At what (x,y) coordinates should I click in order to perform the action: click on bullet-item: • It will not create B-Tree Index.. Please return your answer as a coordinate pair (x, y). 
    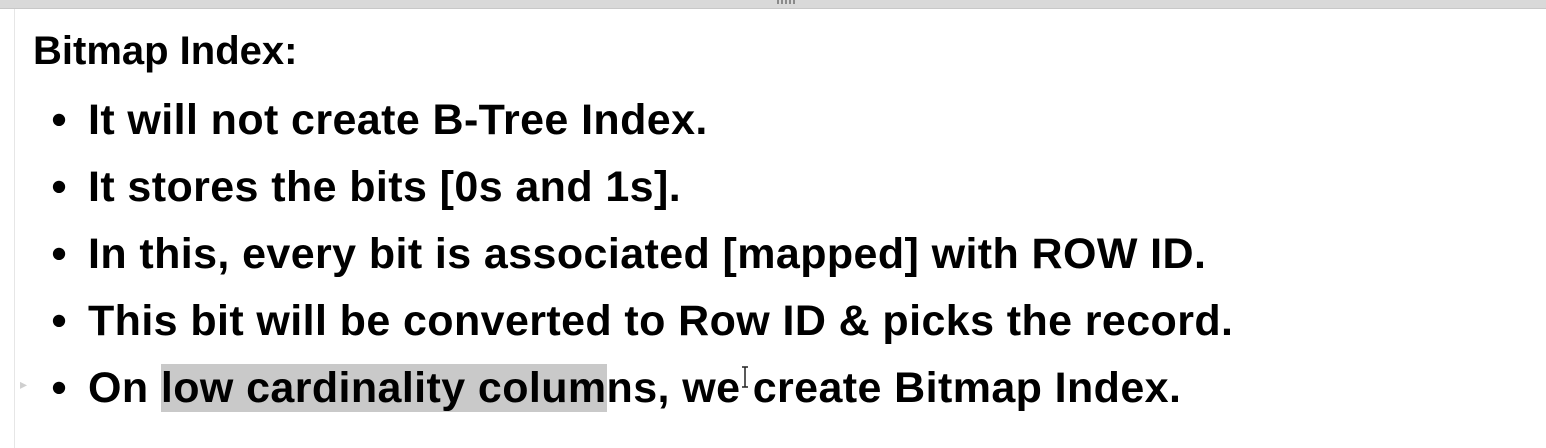
    Looking at the image, I should click on (773, 128).